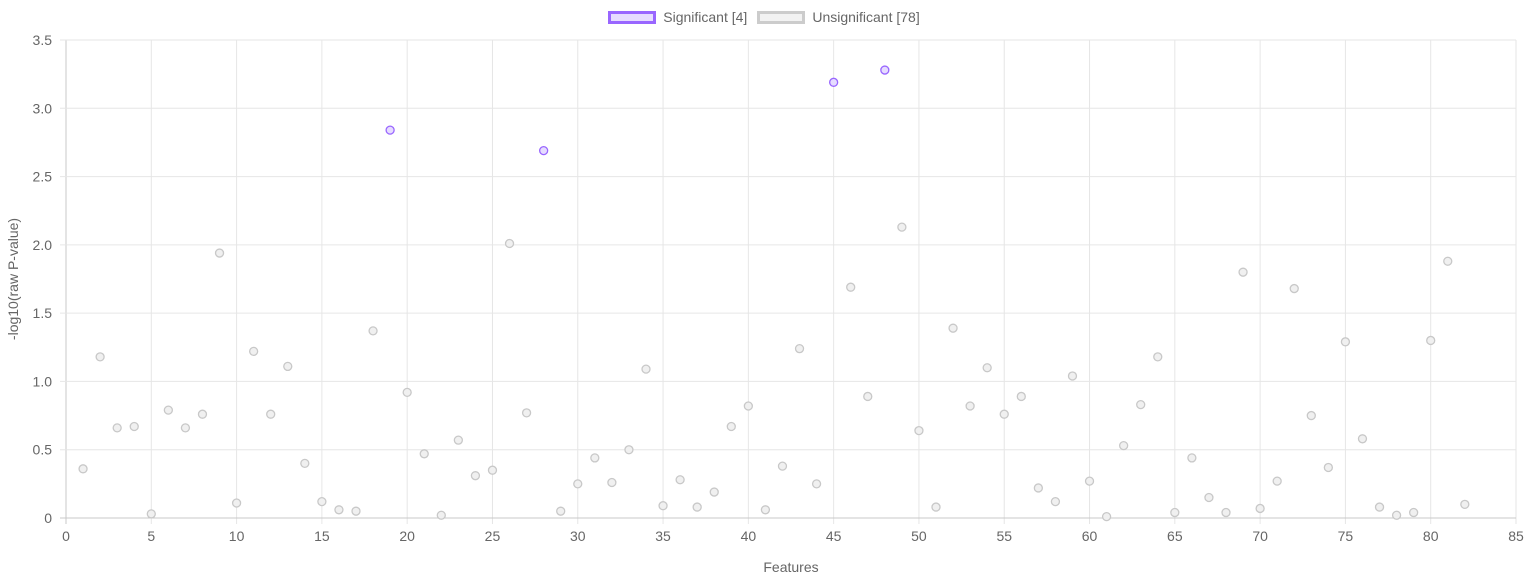  Describe the element at coordinates (749, 536) in the screenshot. I see `x-tick-label: 40` at that location.